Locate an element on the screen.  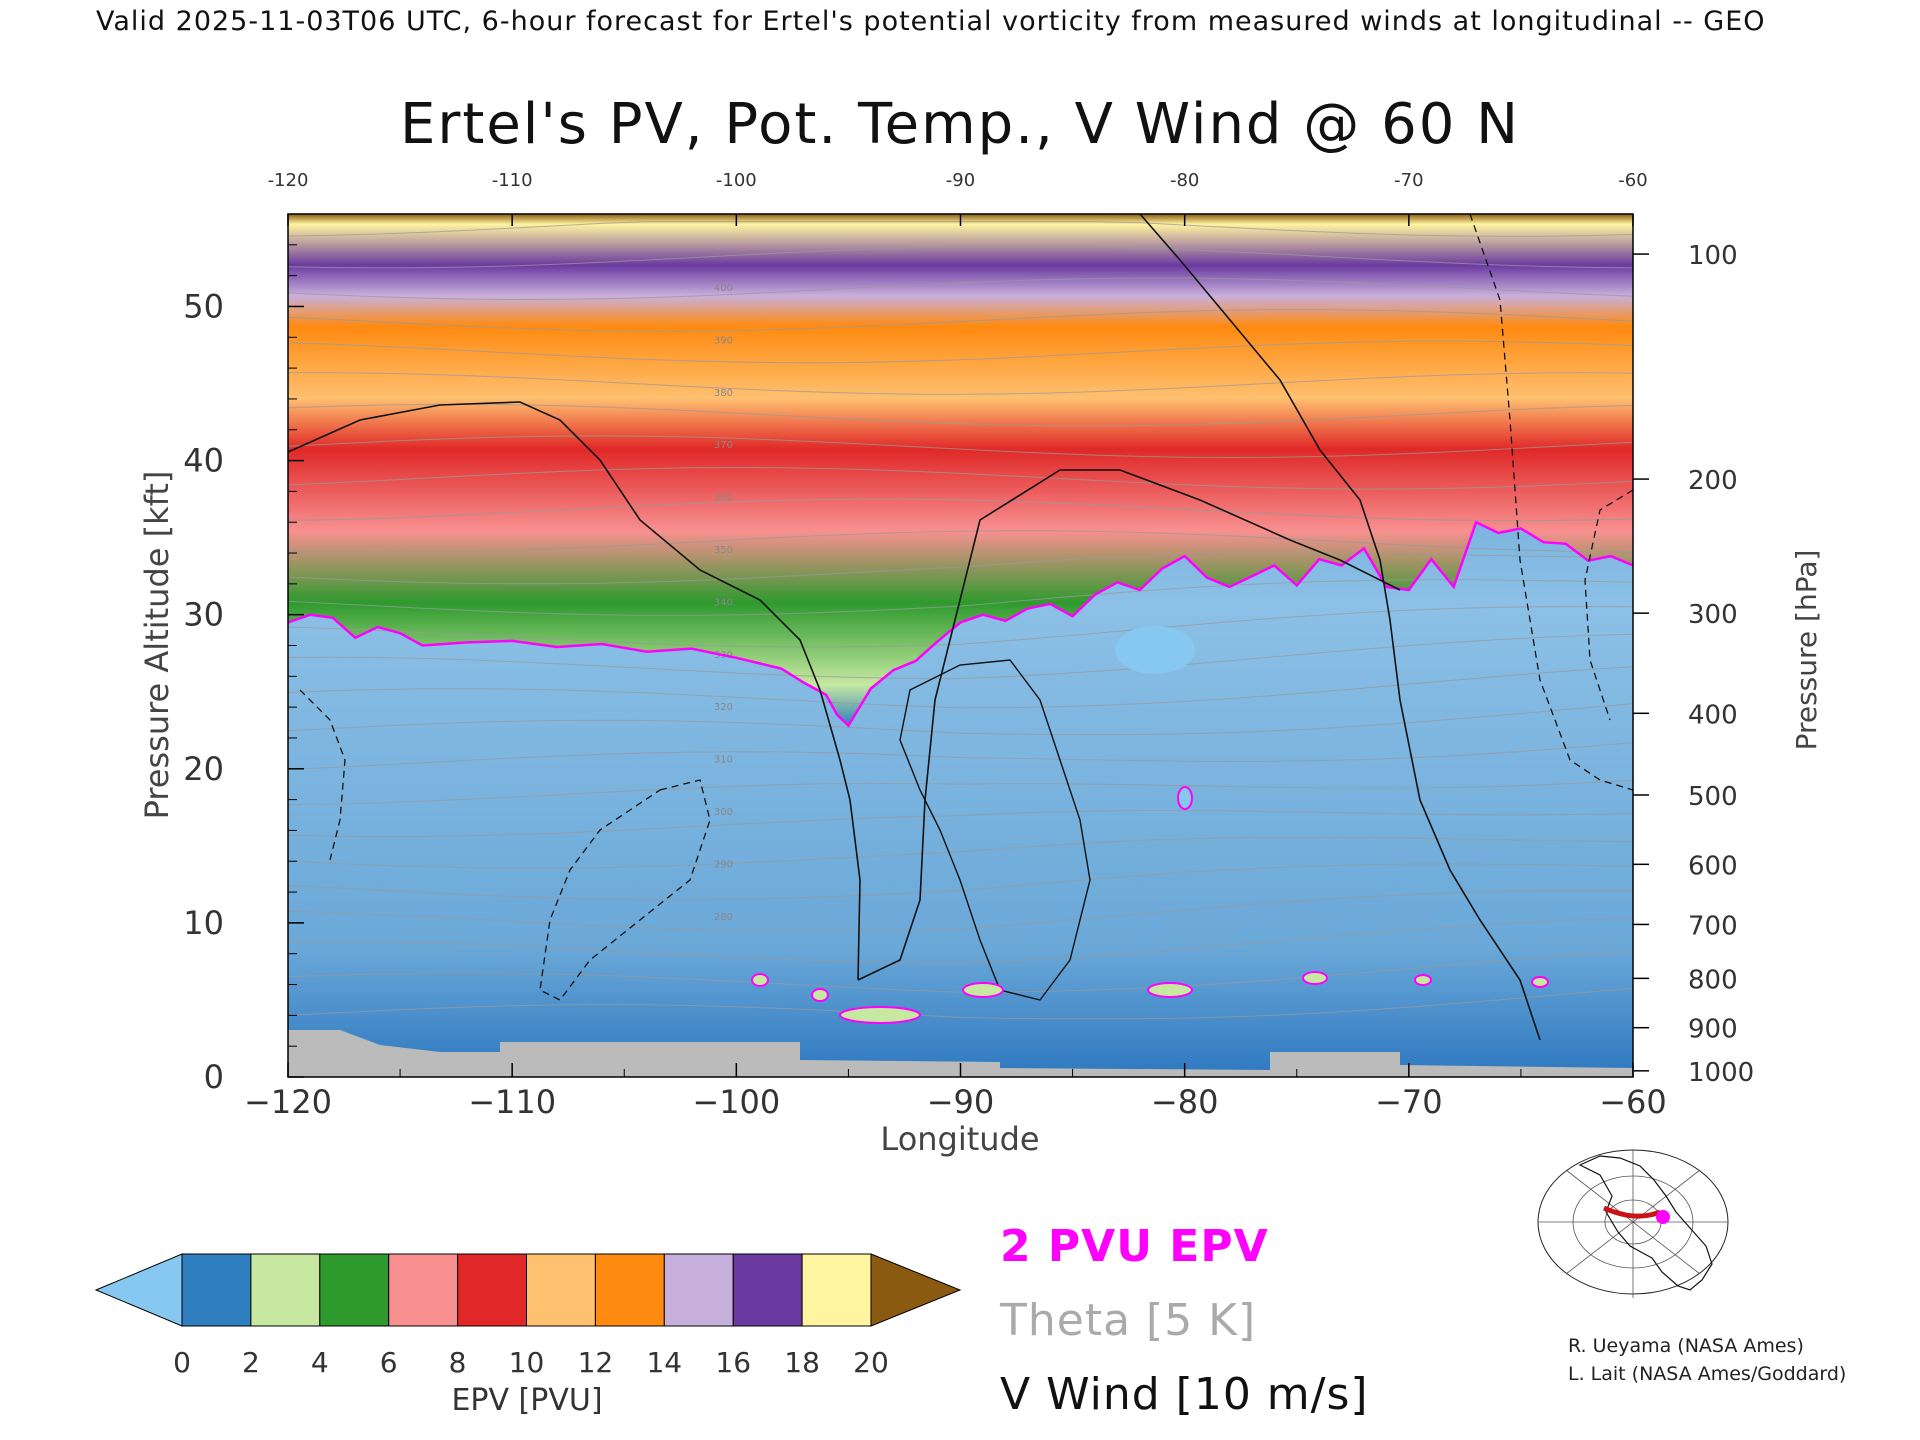
pressure-tick-label: 700 is located at coordinates (1713, 926).